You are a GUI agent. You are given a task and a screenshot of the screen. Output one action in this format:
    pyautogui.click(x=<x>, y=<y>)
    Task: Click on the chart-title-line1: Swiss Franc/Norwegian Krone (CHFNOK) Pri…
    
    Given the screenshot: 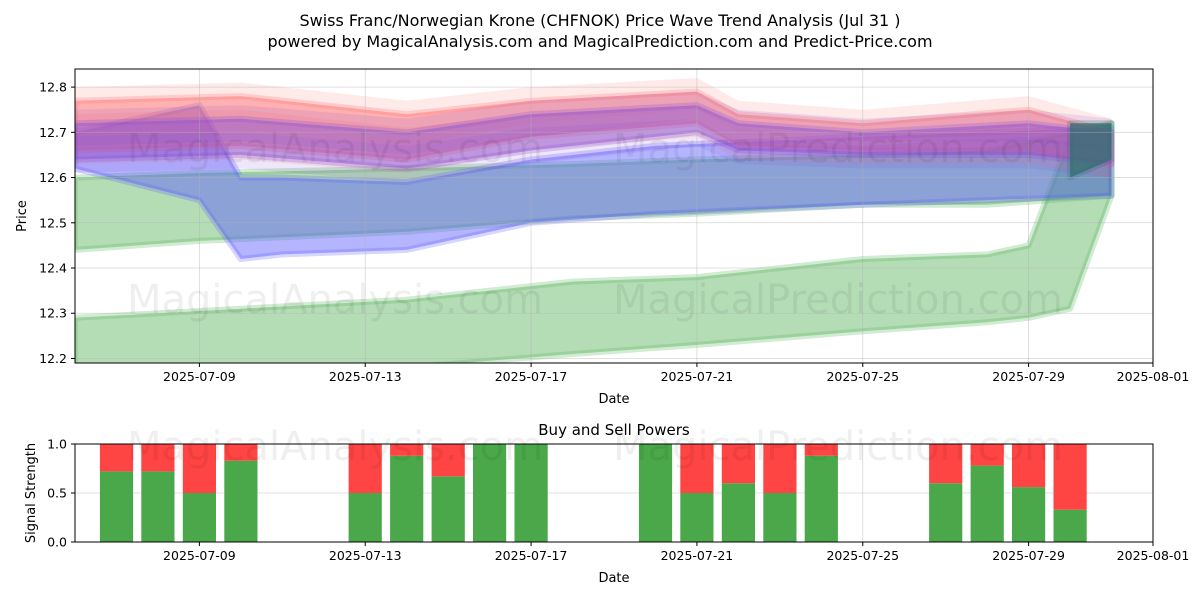 What is the action you would take?
    pyautogui.click(x=599, y=20)
    